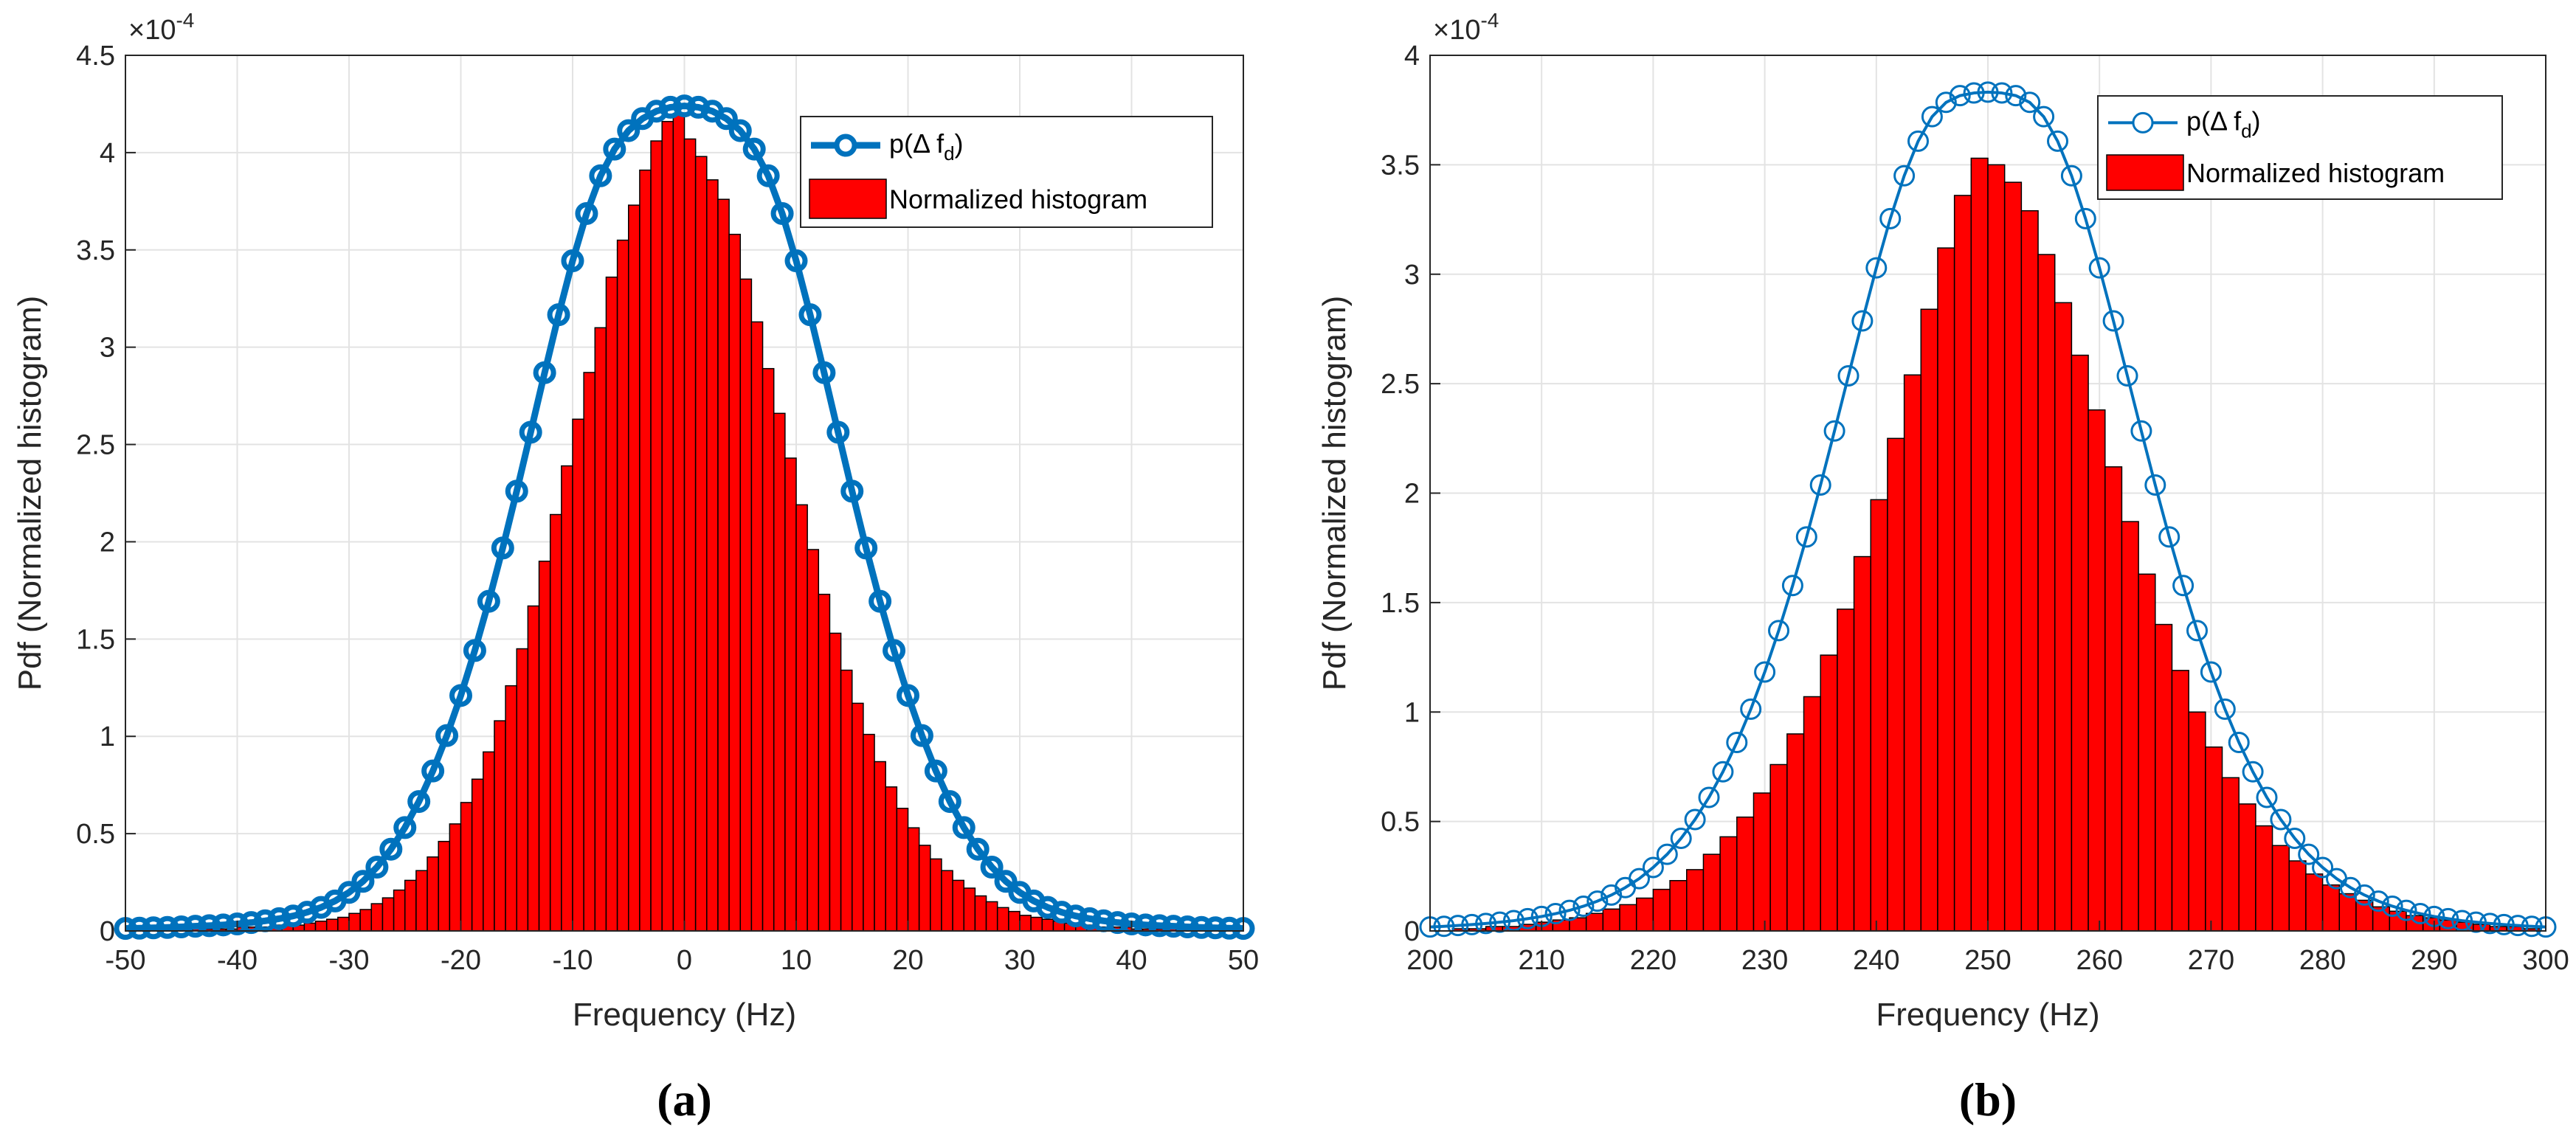 This screenshot has height=1136, width=2576. What do you see at coordinates (30, 494) in the screenshot?
I see `panel-a-y-axis-label: Pdf (Normalized histogram)` at bounding box center [30, 494].